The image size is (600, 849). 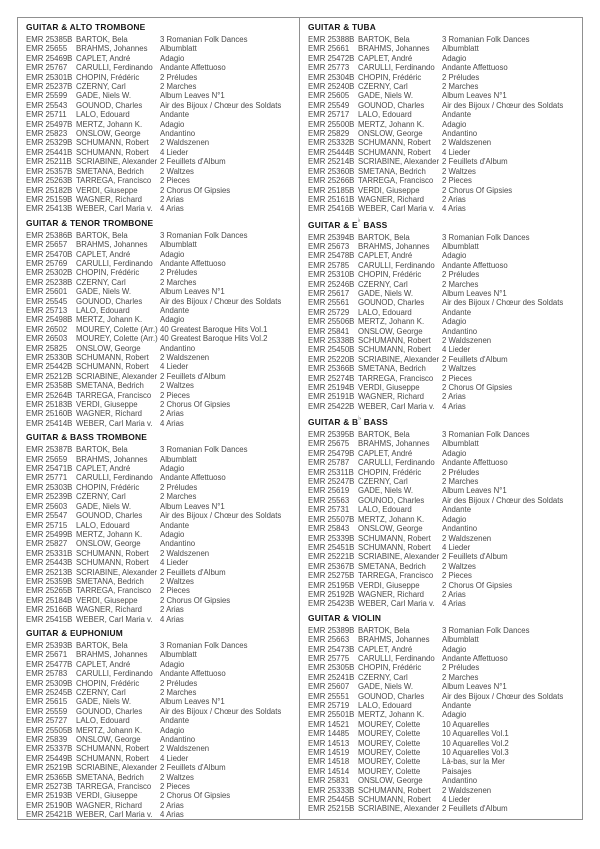 I want to click on ref-number: EMR 25827, so click(x=47, y=544).